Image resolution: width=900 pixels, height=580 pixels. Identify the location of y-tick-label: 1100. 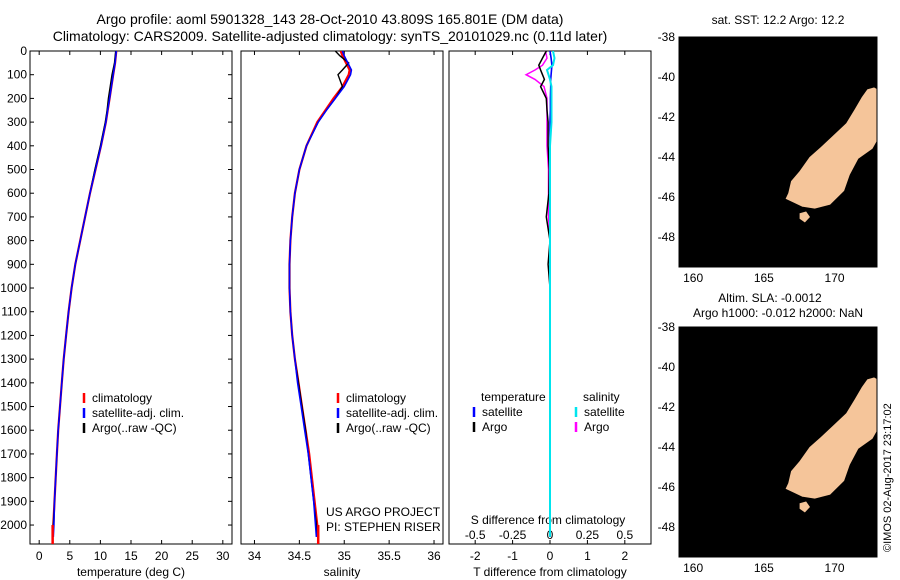
(14, 312).